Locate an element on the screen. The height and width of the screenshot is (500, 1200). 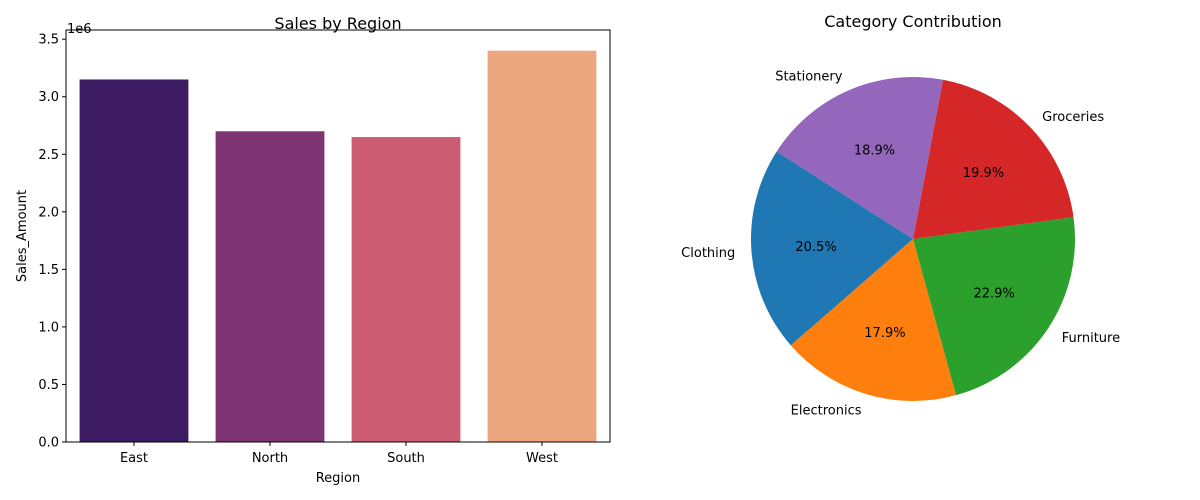
pie-slice-groceries is located at coordinates (993, 159).